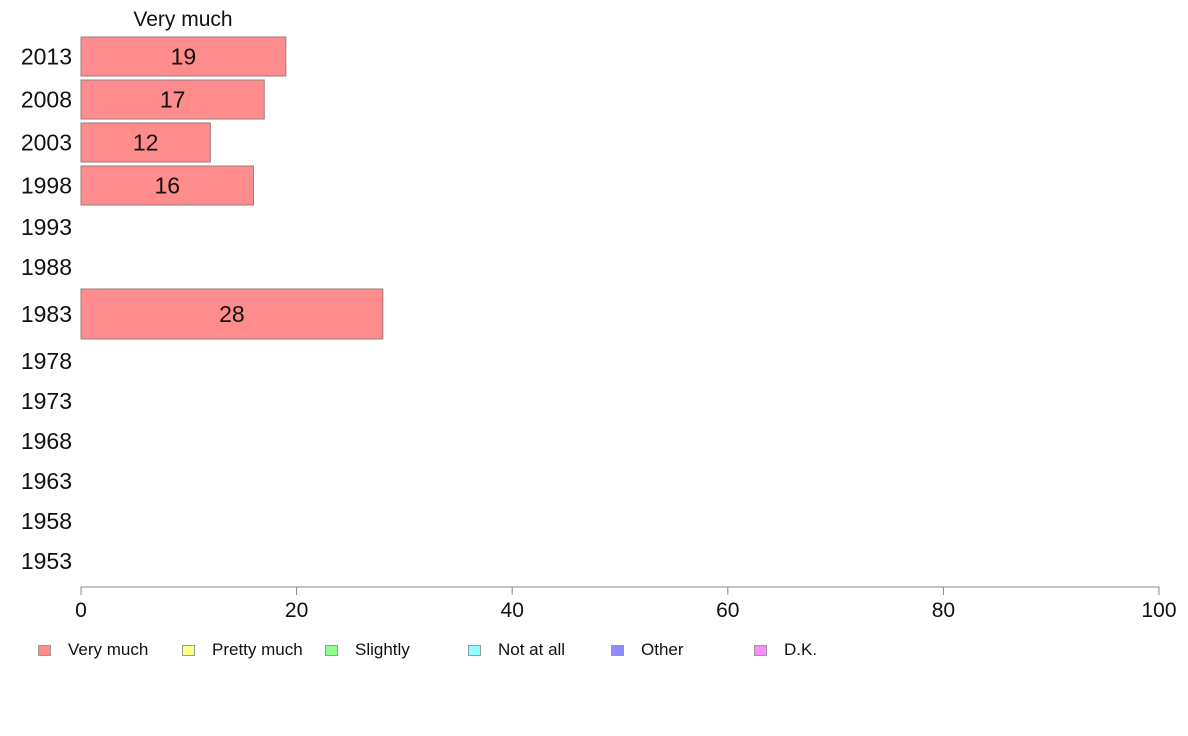  What do you see at coordinates (46, 143) in the screenshot?
I see `y-tick-label: 2003` at bounding box center [46, 143].